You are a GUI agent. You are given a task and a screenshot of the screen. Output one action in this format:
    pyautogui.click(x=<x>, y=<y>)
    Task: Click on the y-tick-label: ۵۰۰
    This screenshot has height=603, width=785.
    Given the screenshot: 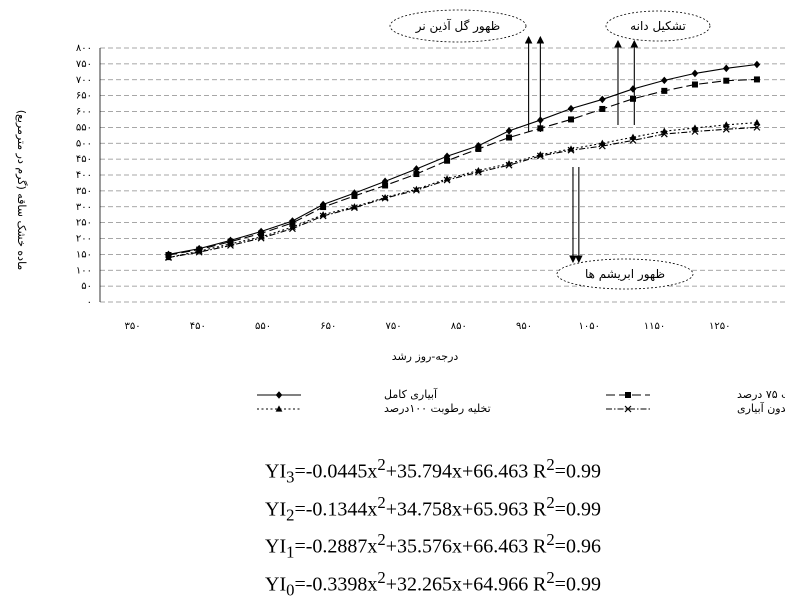 What is the action you would take?
    pyautogui.click(x=84, y=143)
    